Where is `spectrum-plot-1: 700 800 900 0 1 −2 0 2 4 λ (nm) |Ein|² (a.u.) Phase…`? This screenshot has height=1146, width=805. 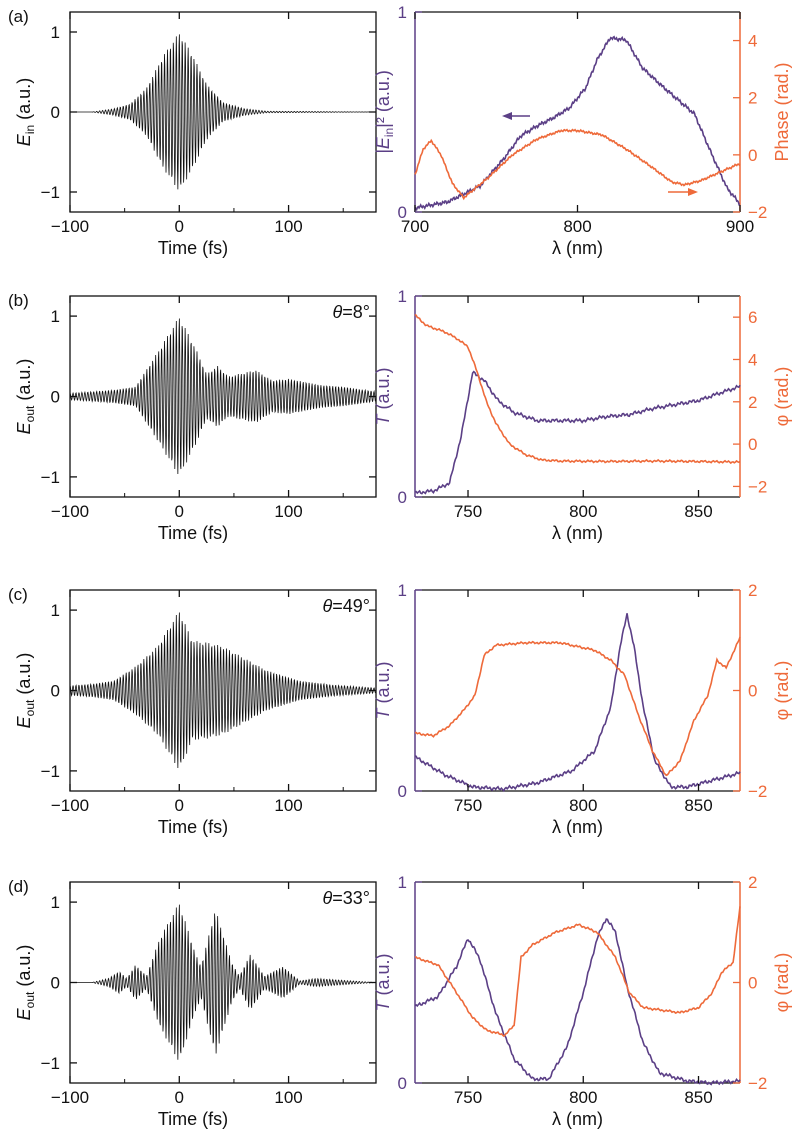 spectrum-plot-1: 700 800 900 0 1 −2 0 2 4 λ (nm) |Ein|² (a.u.) Phase… is located at coordinates (582, 130).